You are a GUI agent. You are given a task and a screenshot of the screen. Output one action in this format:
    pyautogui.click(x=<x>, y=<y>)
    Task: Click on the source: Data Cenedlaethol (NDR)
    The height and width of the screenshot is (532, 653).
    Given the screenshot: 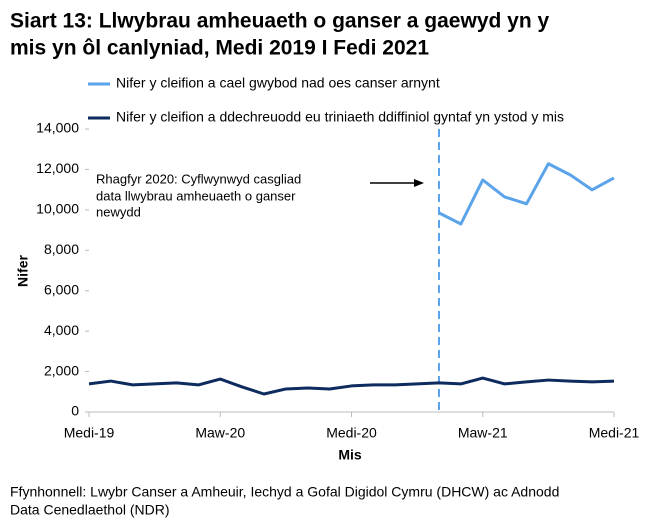 What is the action you would take?
    pyautogui.click(x=90, y=510)
    